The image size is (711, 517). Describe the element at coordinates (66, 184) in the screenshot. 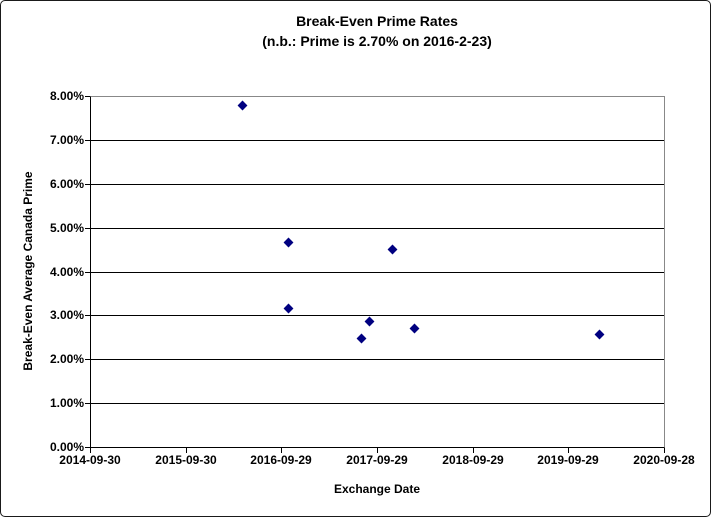

I see `y-tick-label: 6.00%` at that location.